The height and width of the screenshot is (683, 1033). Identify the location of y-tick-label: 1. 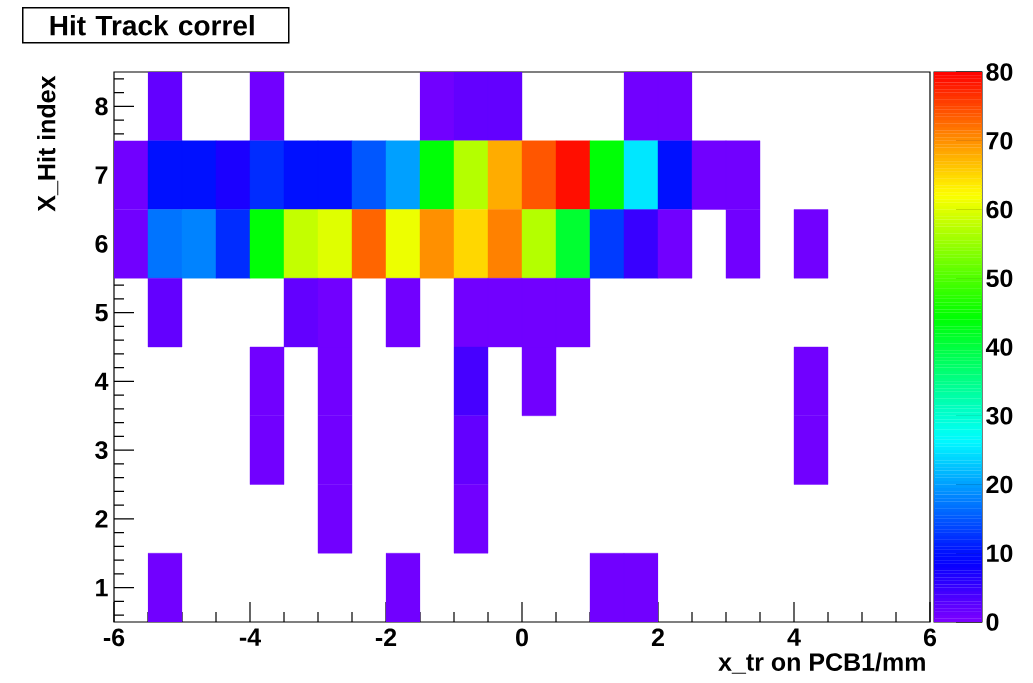
(102, 588).